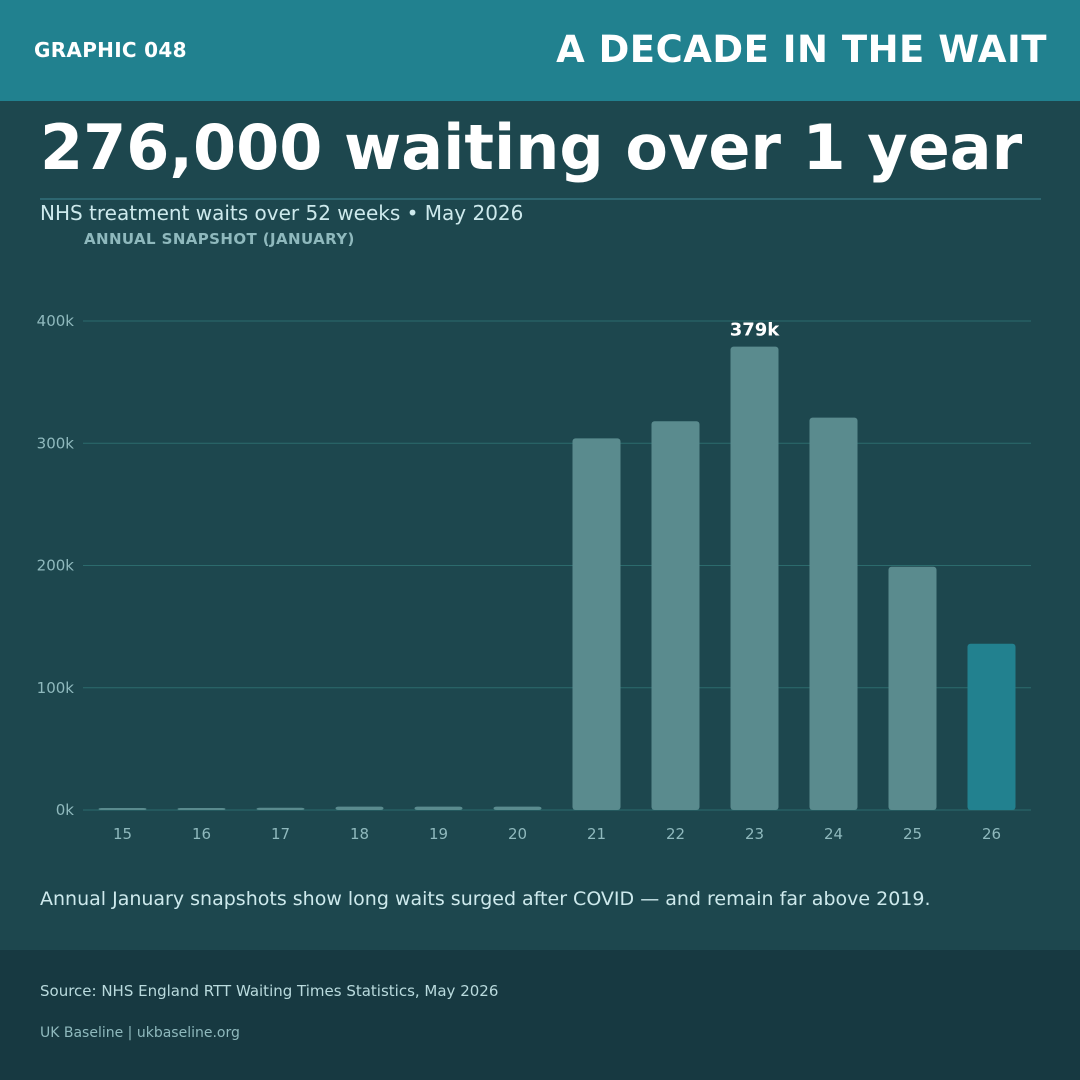 The width and height of the screenshot is (1080, 1080). Describe the element at coordinates (438, 834) in the screenshot. I see `x-tick-label: 19` at that location.